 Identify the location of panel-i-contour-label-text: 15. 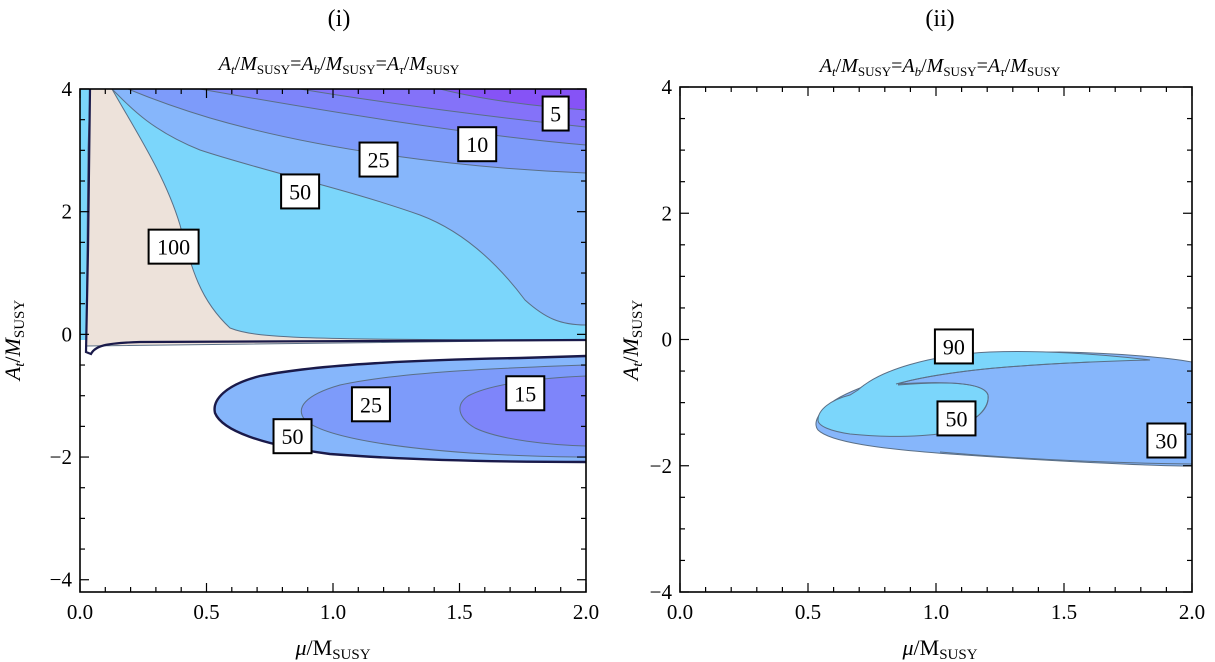
(525, 393).